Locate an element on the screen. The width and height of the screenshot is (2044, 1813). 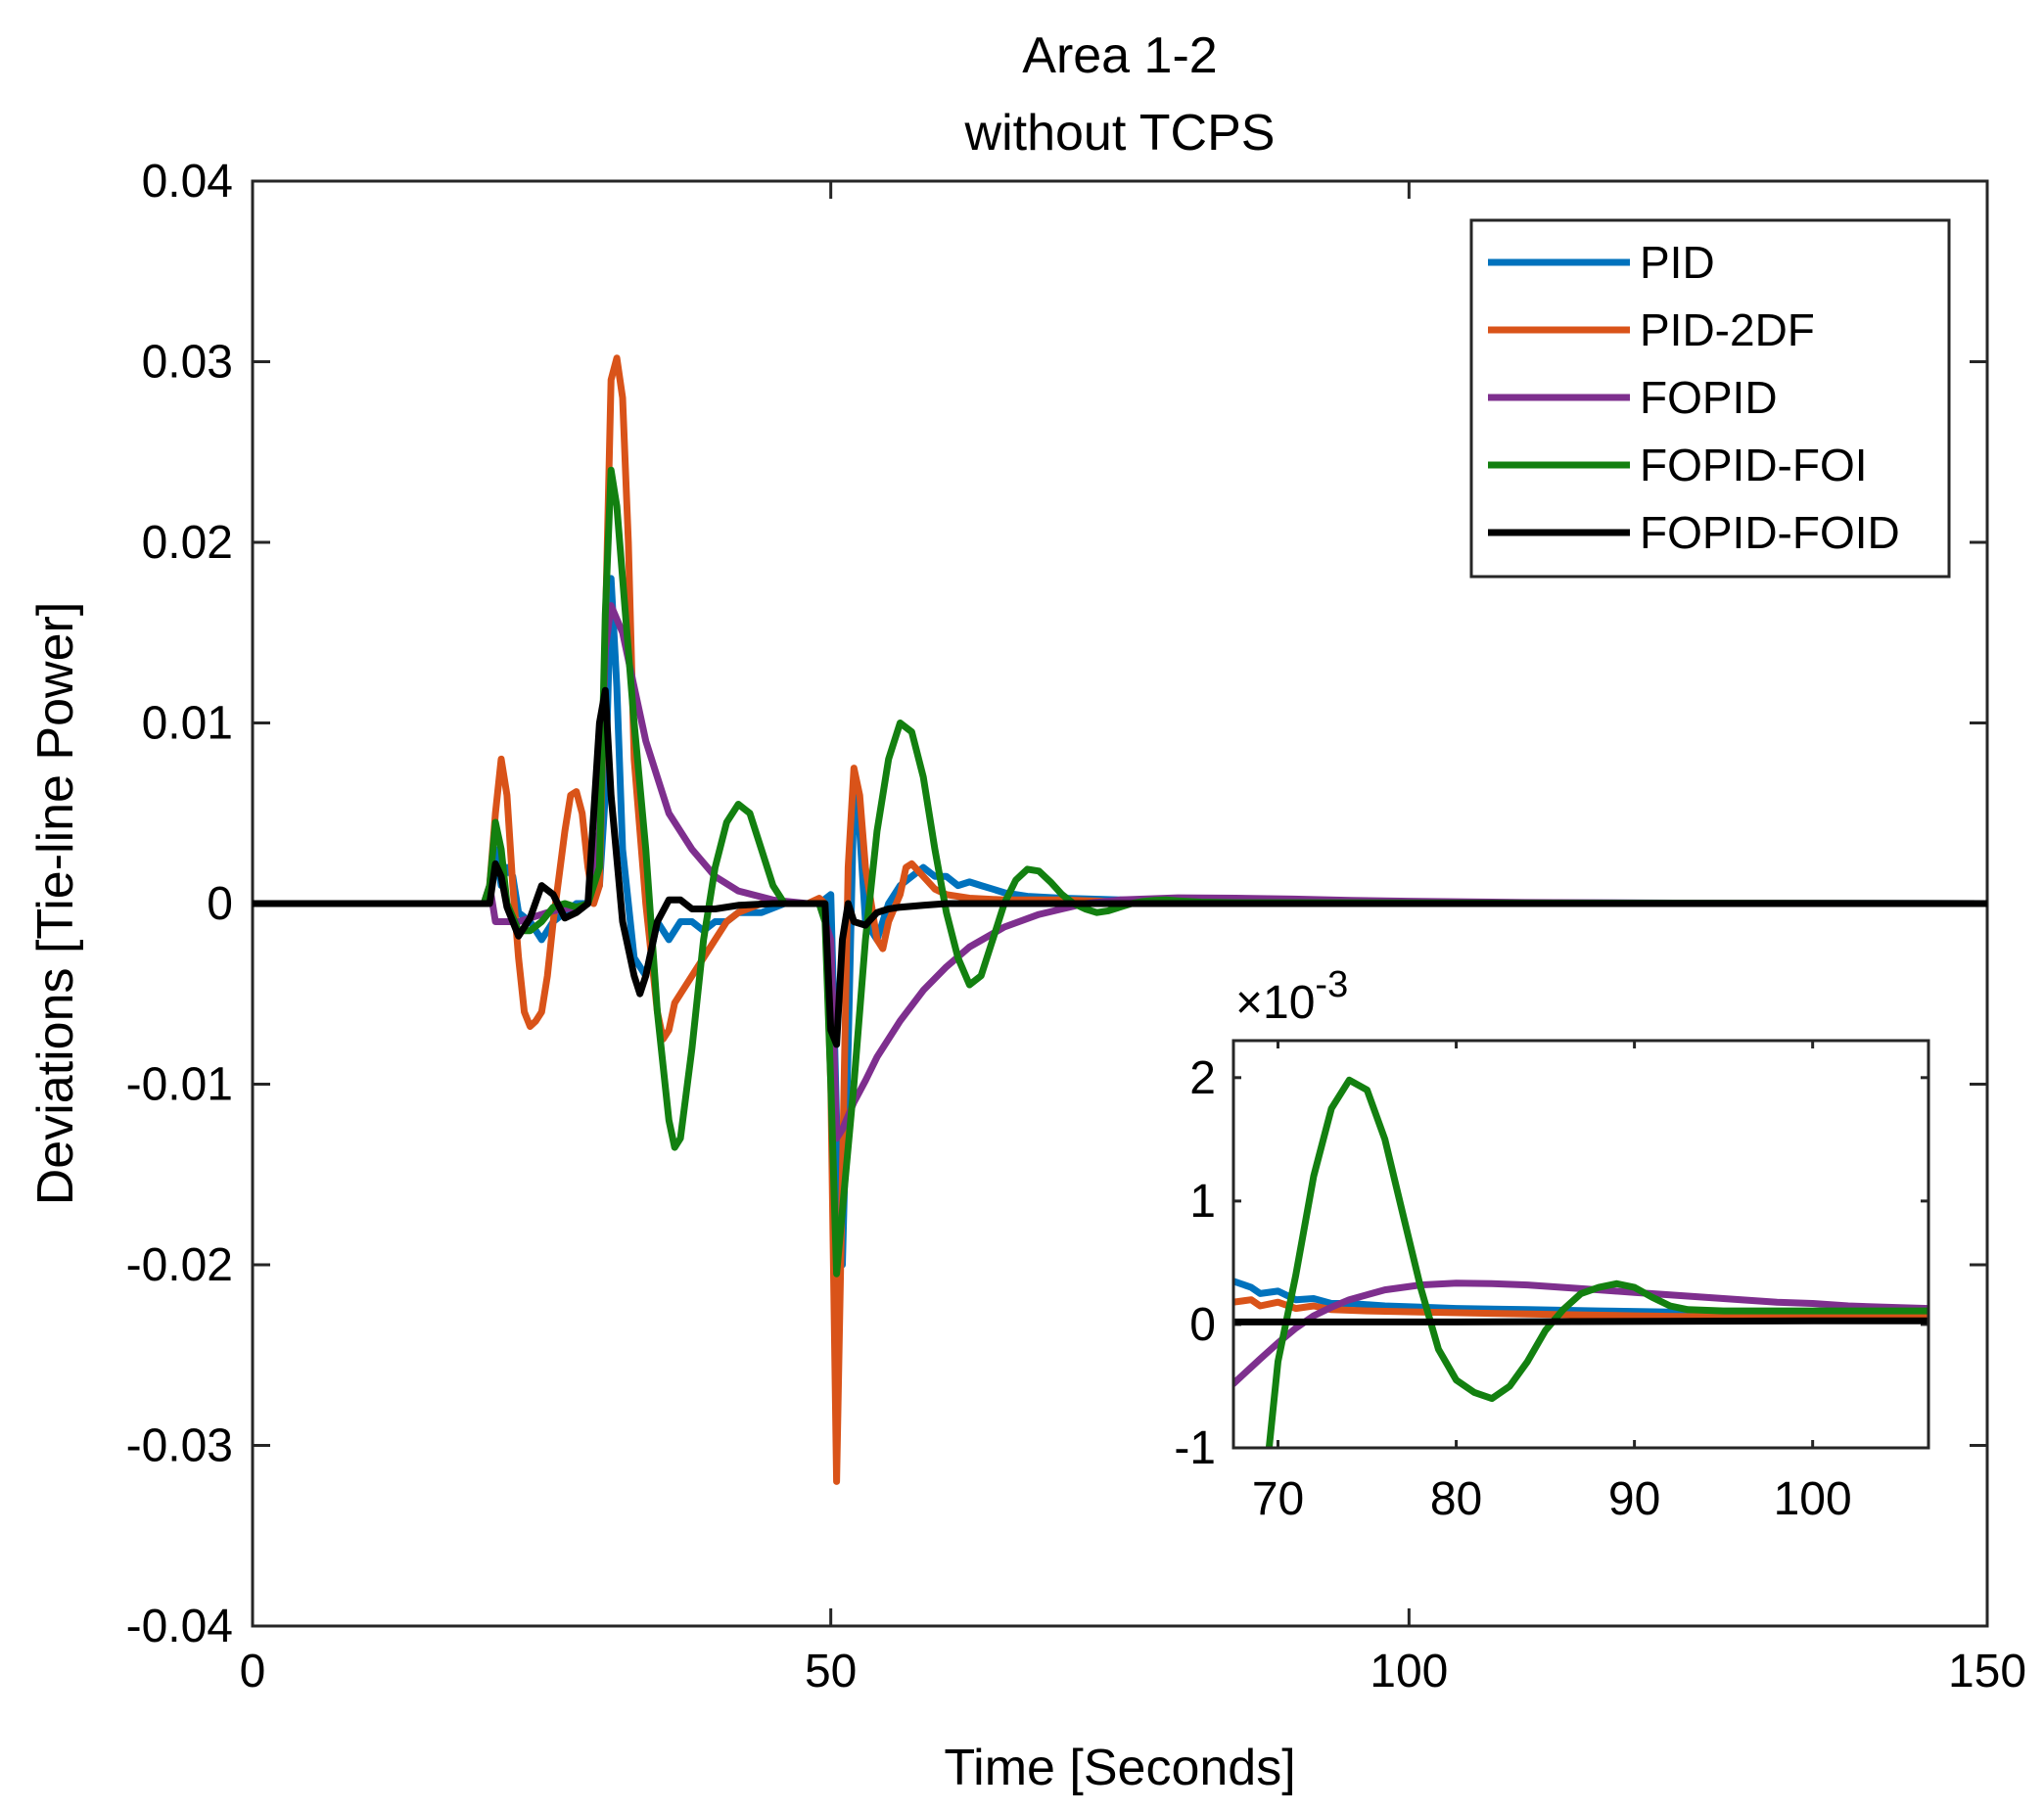
inset-x-tick-label: 100 is located at coordinates (1813, 1499).